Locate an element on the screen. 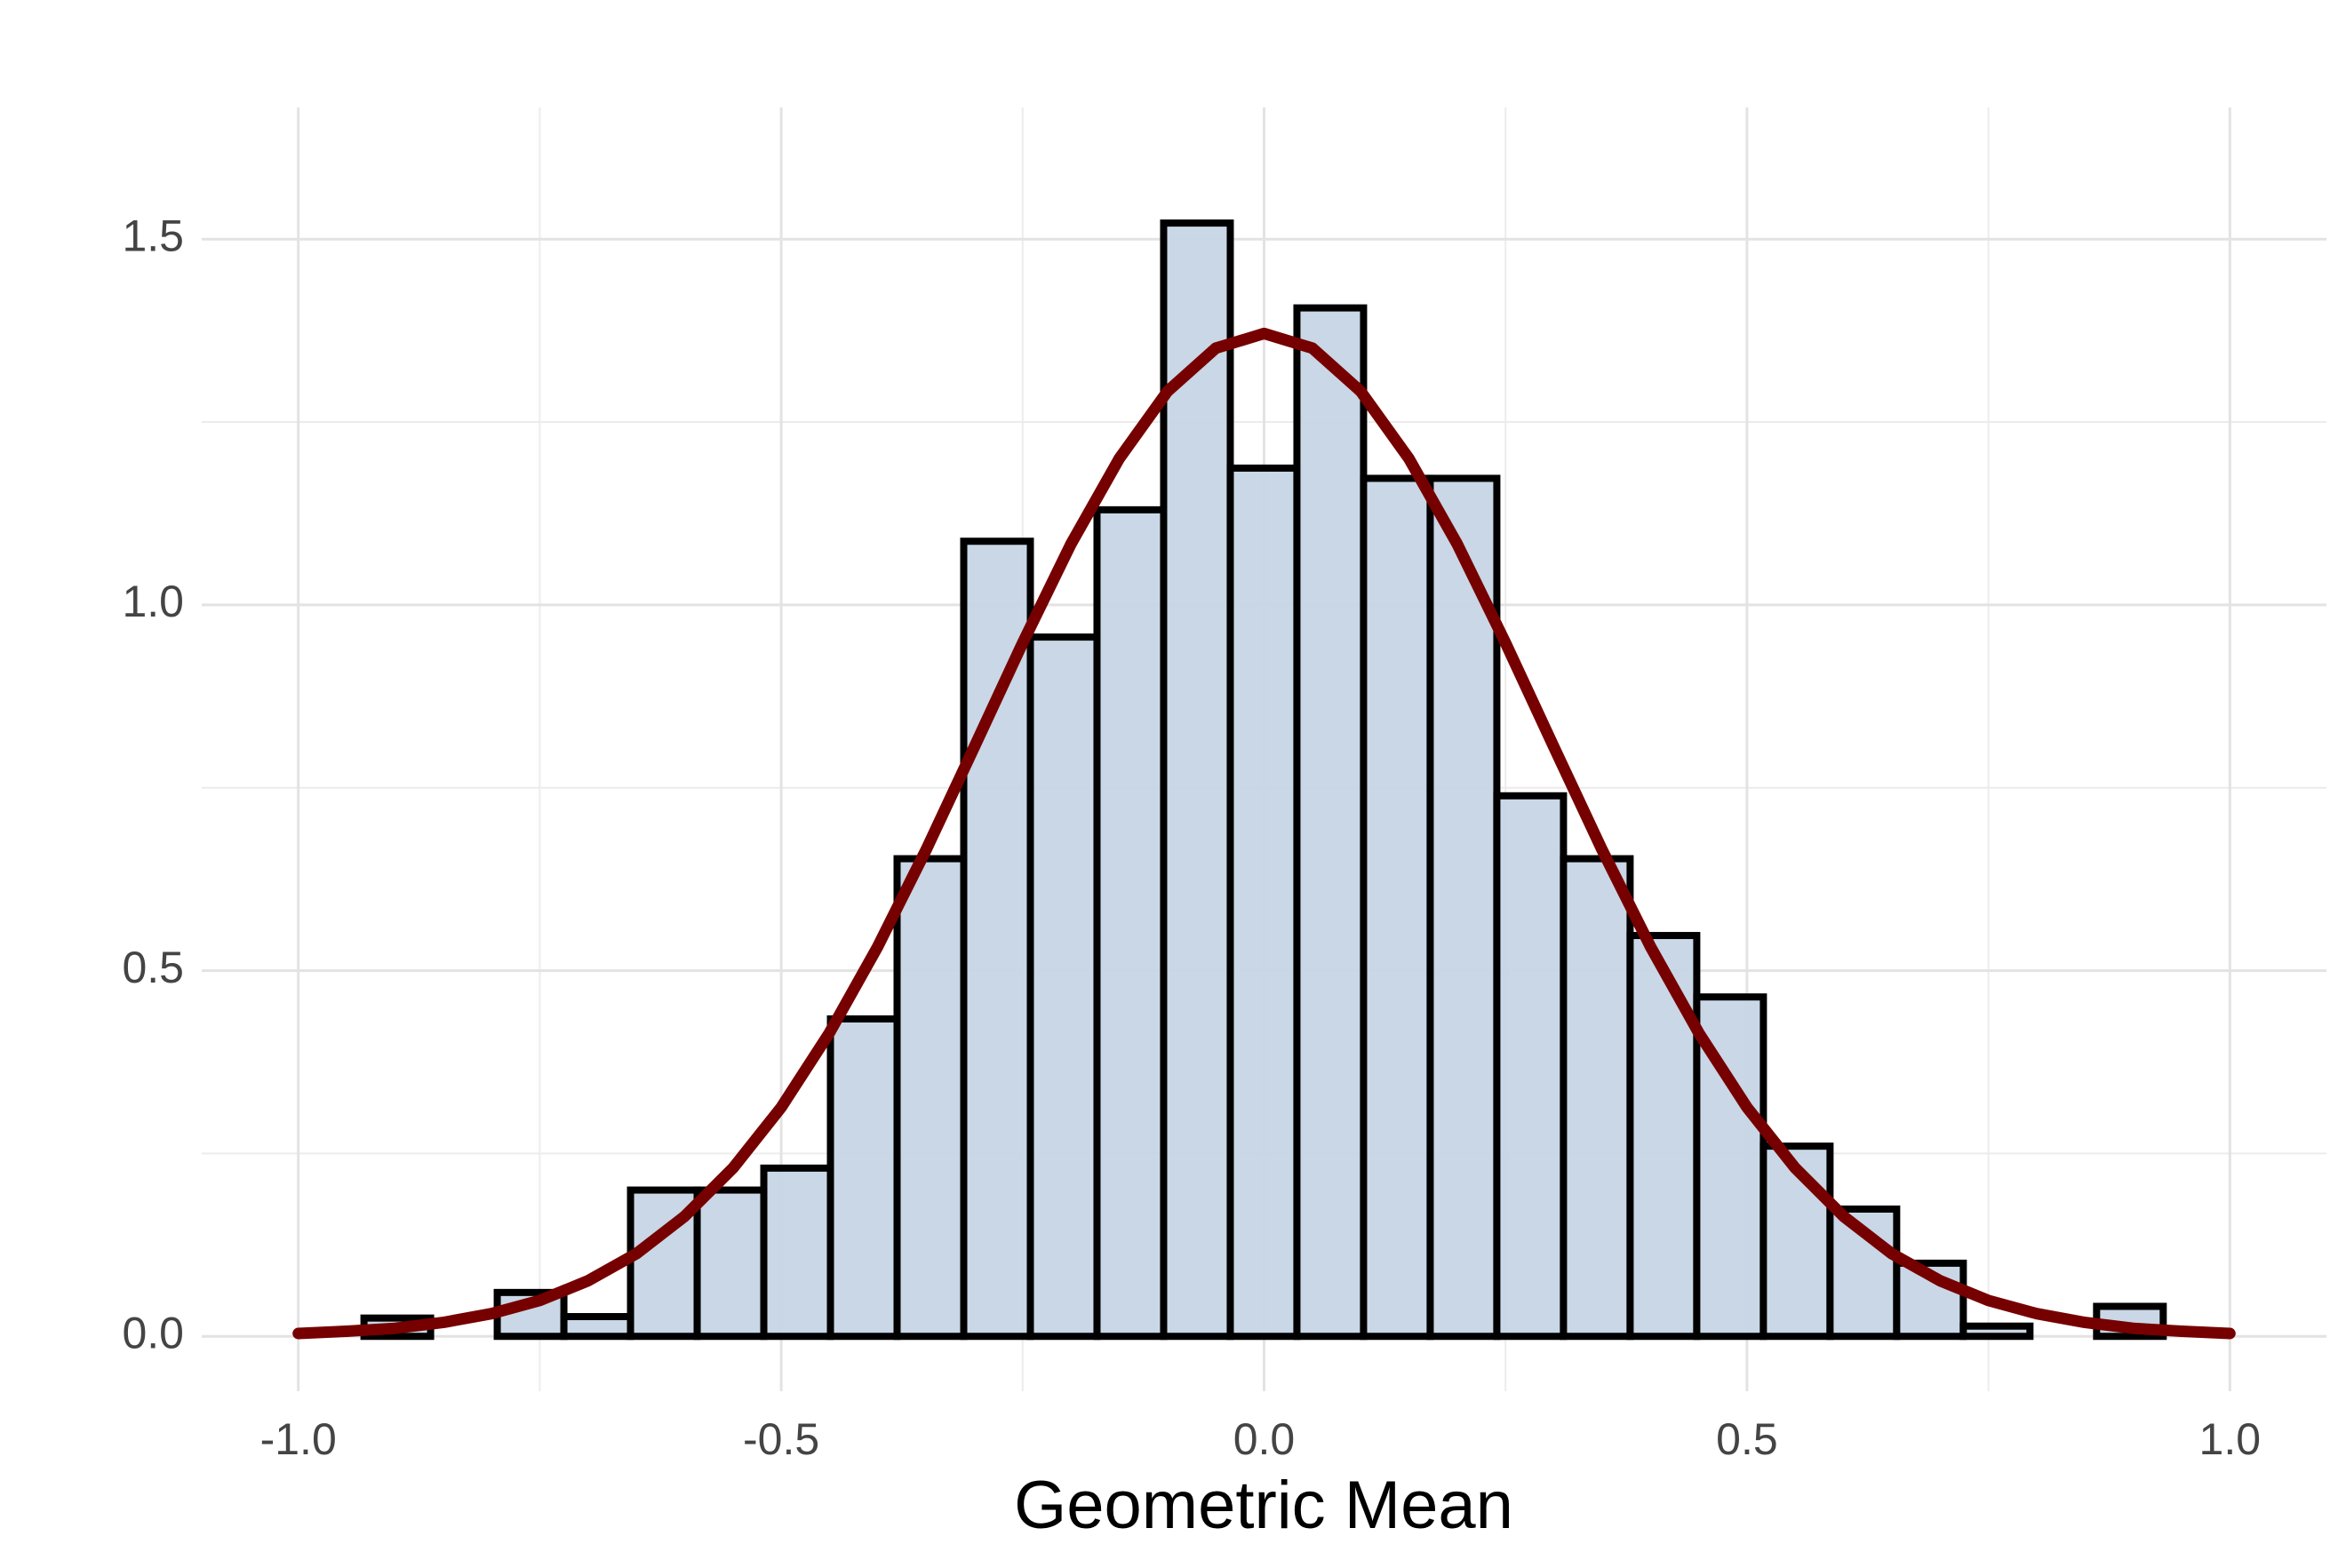 The height and width of the screenshot is (1568, 2346). y-tick-label: 1.0 is located at coordinates (153, 601).